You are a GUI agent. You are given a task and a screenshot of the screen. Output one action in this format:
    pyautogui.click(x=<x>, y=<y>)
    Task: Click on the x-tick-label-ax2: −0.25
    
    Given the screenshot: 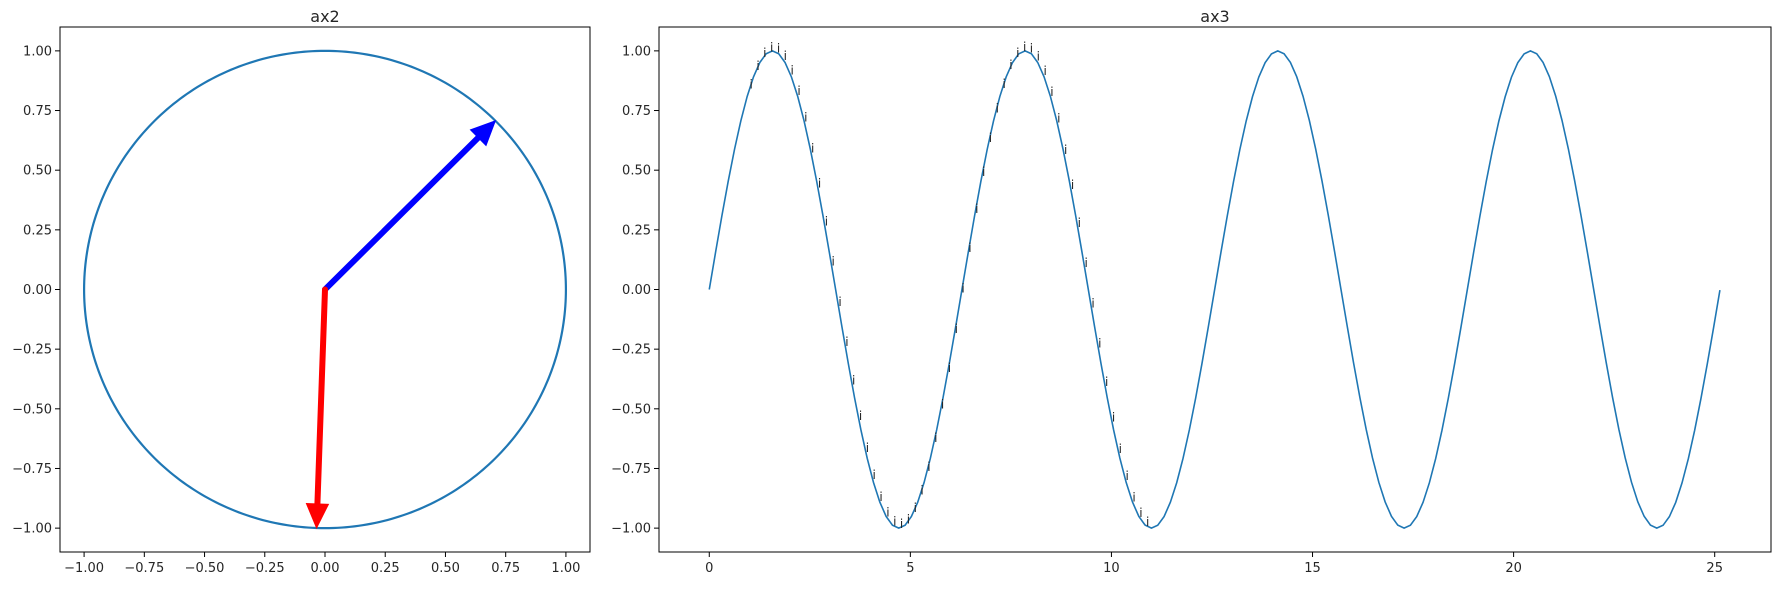 What is the action you would take?
    pyautogui.click(x=265, y=568)
    